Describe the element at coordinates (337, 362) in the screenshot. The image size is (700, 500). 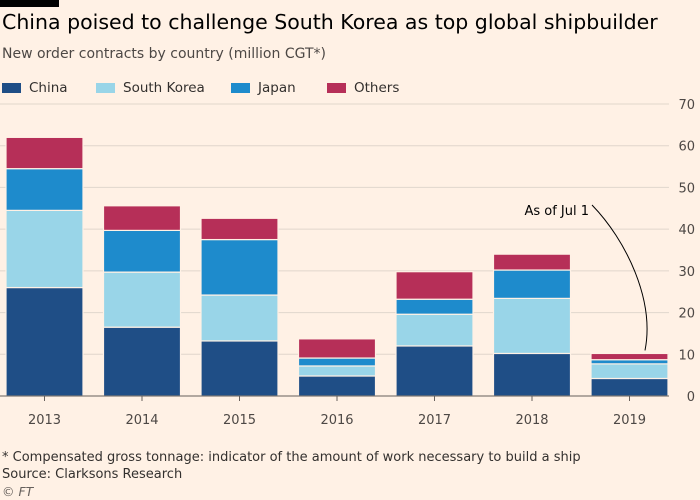
I see `bar-2016-japan` at that location.